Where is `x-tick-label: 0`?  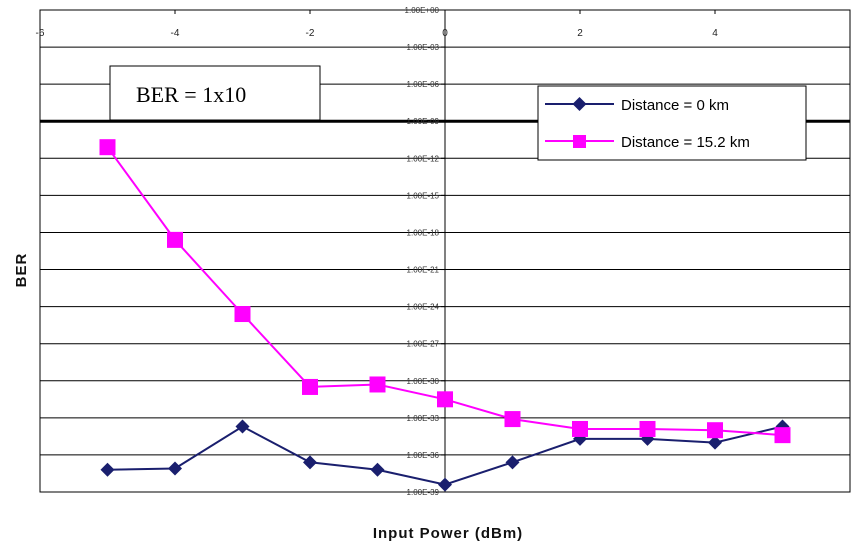 x-tick-label: 0 is located at coordinates (445, 33).